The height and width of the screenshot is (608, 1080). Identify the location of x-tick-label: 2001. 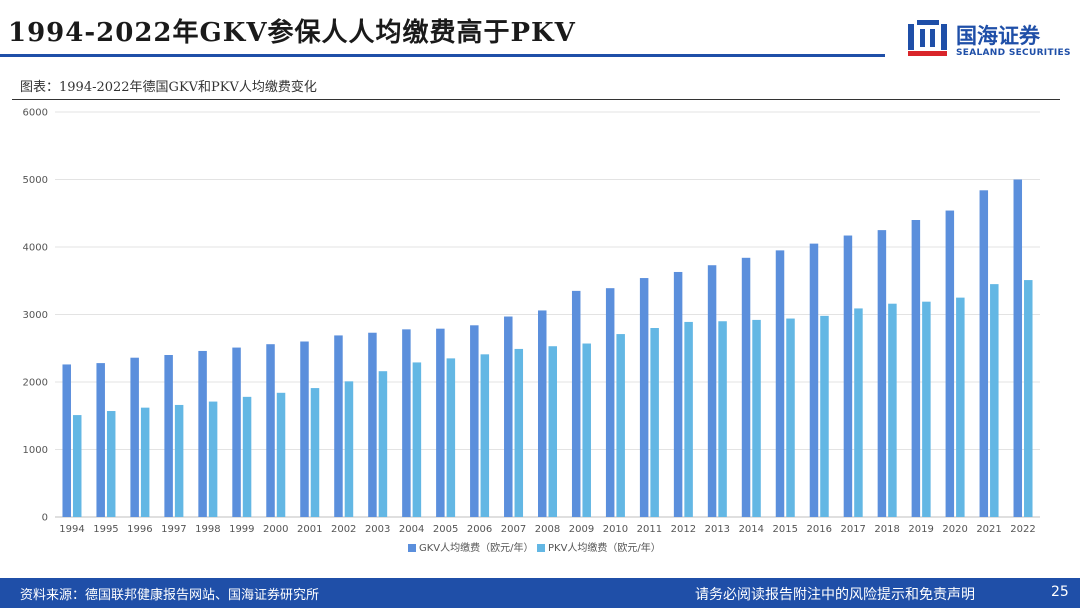
(309, 529).